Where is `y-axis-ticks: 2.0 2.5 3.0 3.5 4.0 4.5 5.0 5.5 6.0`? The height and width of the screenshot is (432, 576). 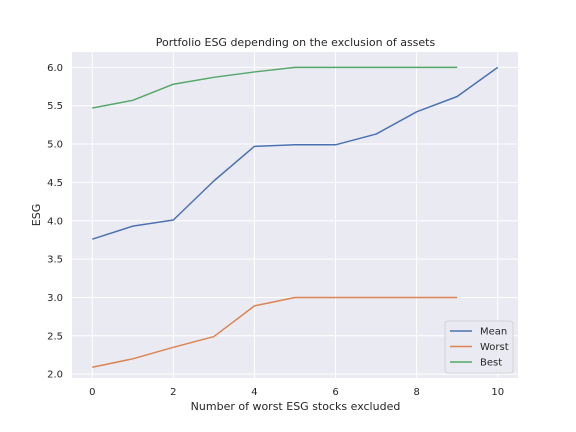 y-axis-ticks: 2.0 2.5 3.0 3.5 4.0 4.5 5.0 5.5 6.0 is located at coordinates (55, 222).